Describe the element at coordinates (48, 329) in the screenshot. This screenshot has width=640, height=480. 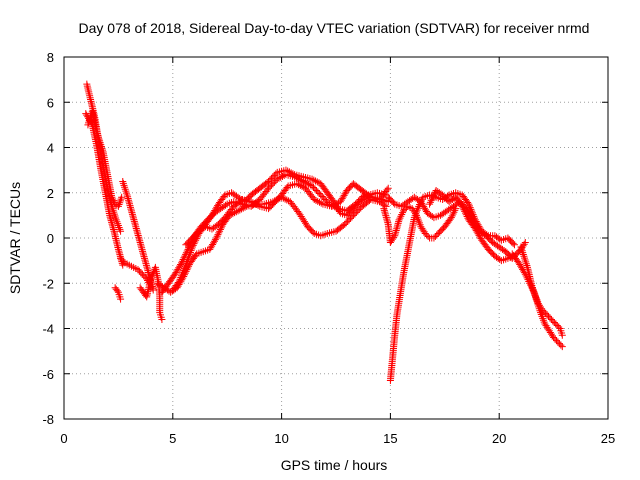
I see `y-tick-label: -4` at that location.